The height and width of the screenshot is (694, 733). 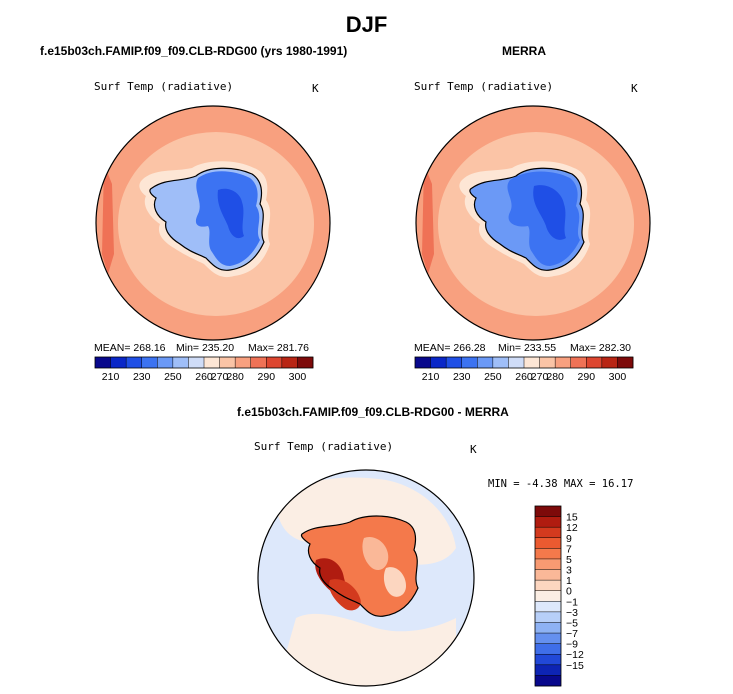 What do you see at coordinates (394, 582) in the screenshot?
I see `plateau-mild-east` at bounding box center [394, 582].